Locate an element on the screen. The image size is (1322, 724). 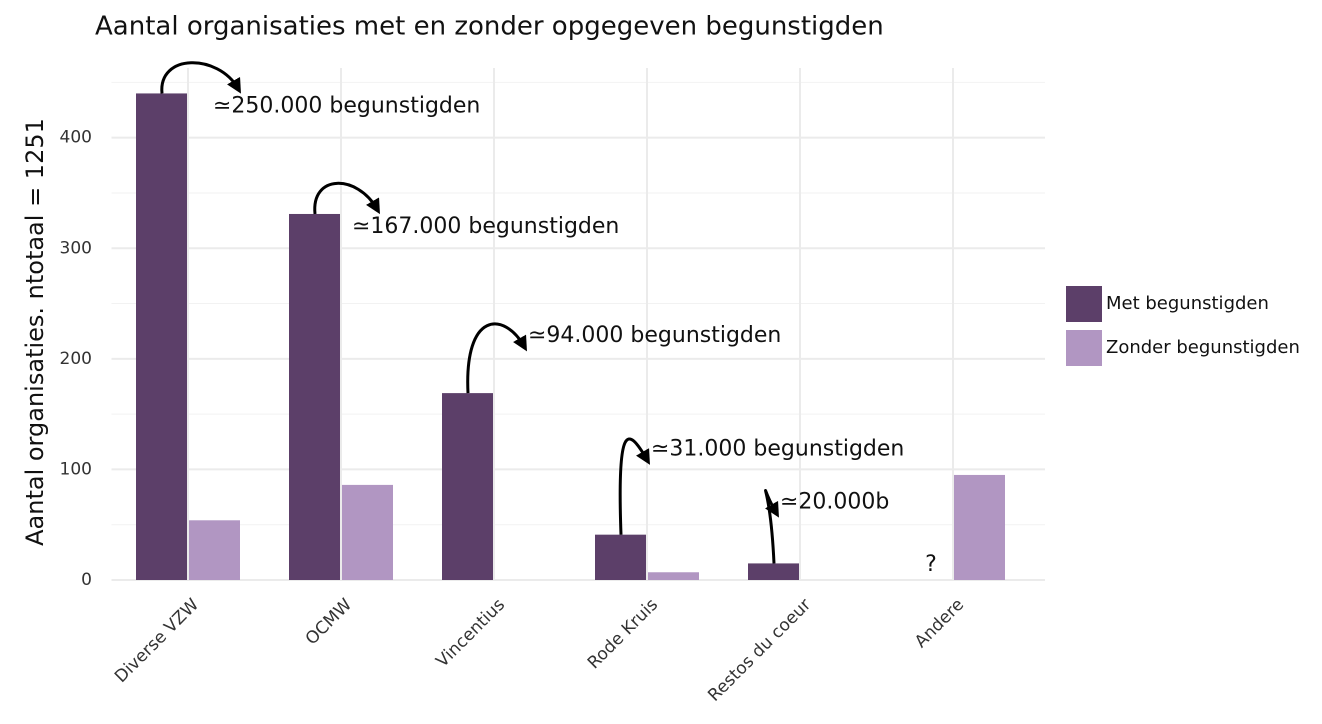
legend-label: Zonder begunstigden is located at coordinates (1203, 347).